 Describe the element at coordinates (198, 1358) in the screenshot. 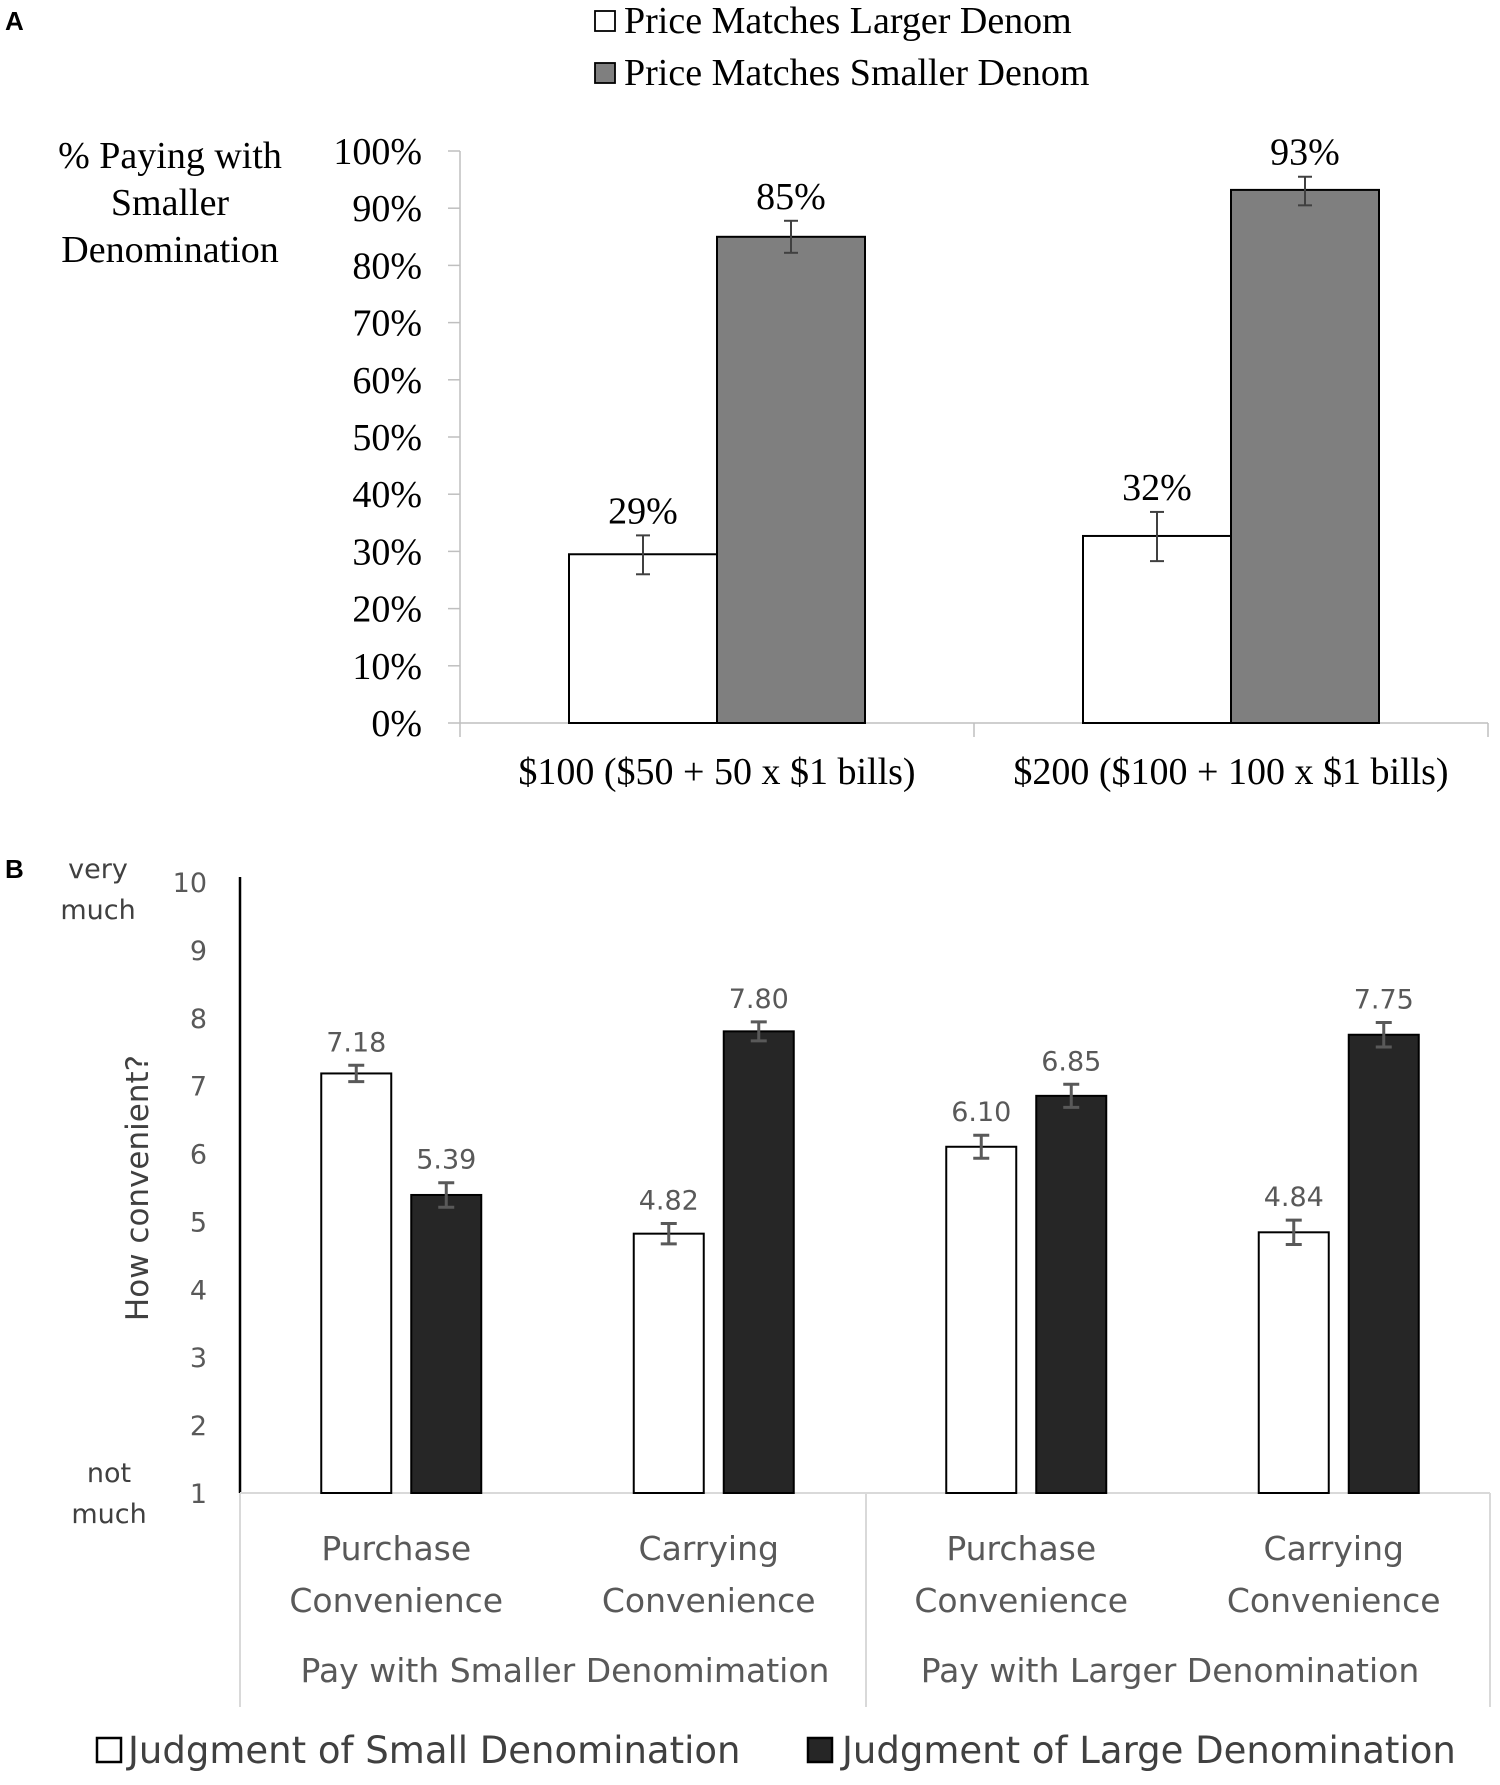

I see `y-tick-label: 3` at that location.